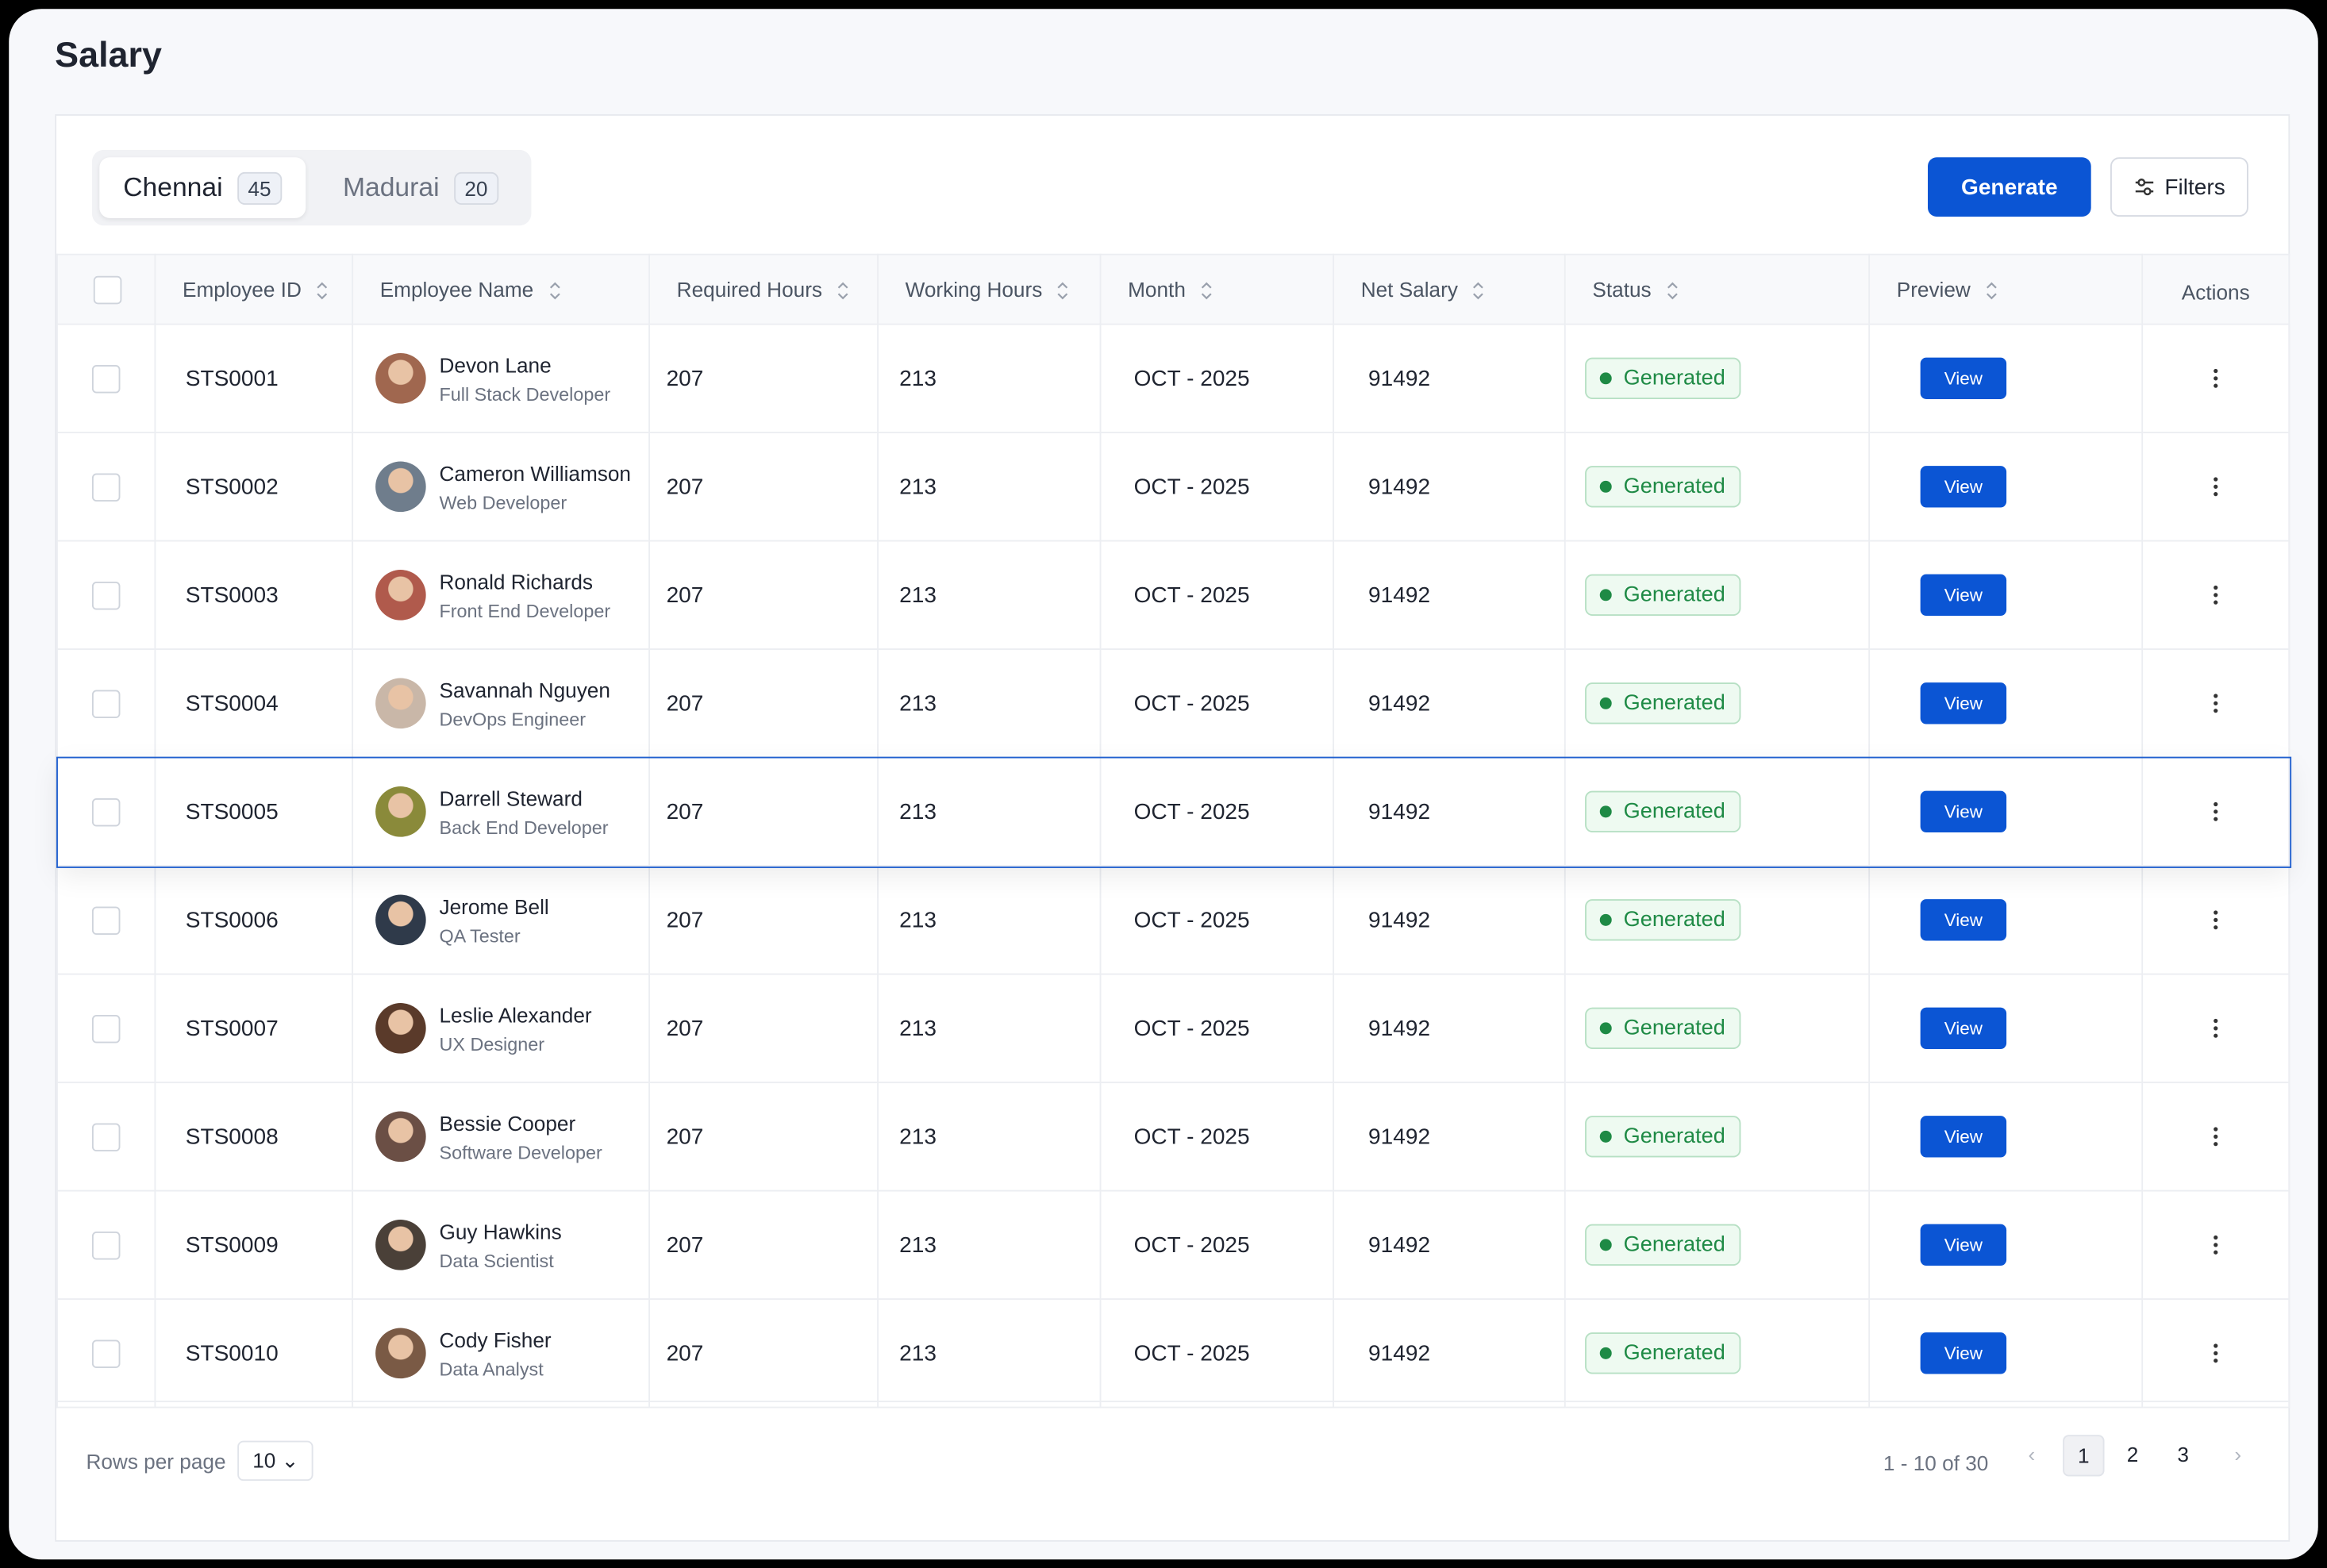  What do you see at coordinates (1717, 1245) in the screenshot?
I see `status-cell: Generated` at bounding box center [1717, 1245].